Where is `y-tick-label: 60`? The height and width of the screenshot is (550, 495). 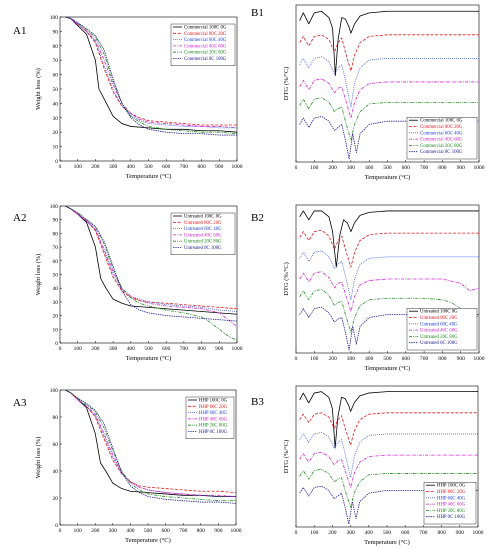 y-tick-label: 60 is located at coordinates (56, 445).